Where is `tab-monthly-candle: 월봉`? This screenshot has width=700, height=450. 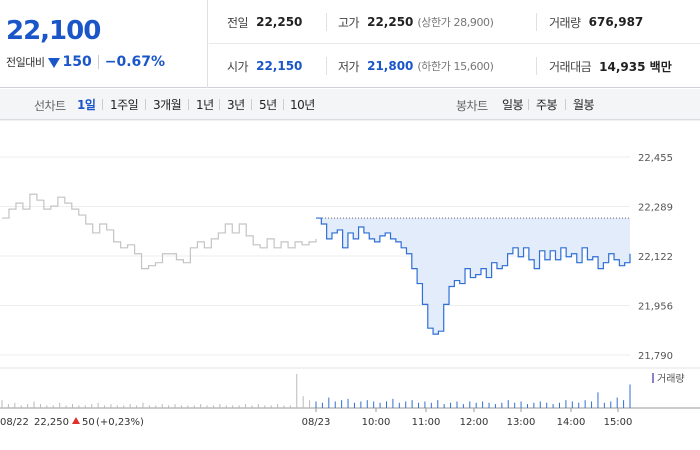 tab-monthly-candle: 월봉 is located at coordinates (584, 105).